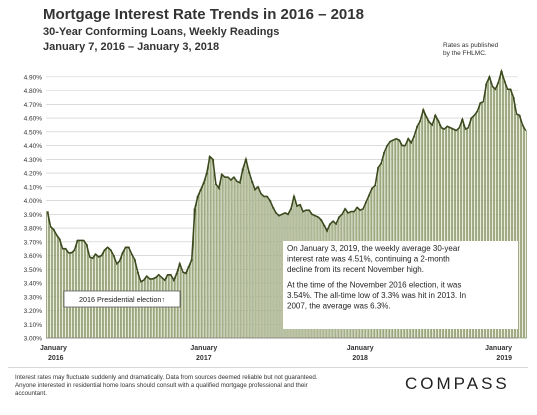  I want to click on x-tick-label: 2019, so click(504, 358).